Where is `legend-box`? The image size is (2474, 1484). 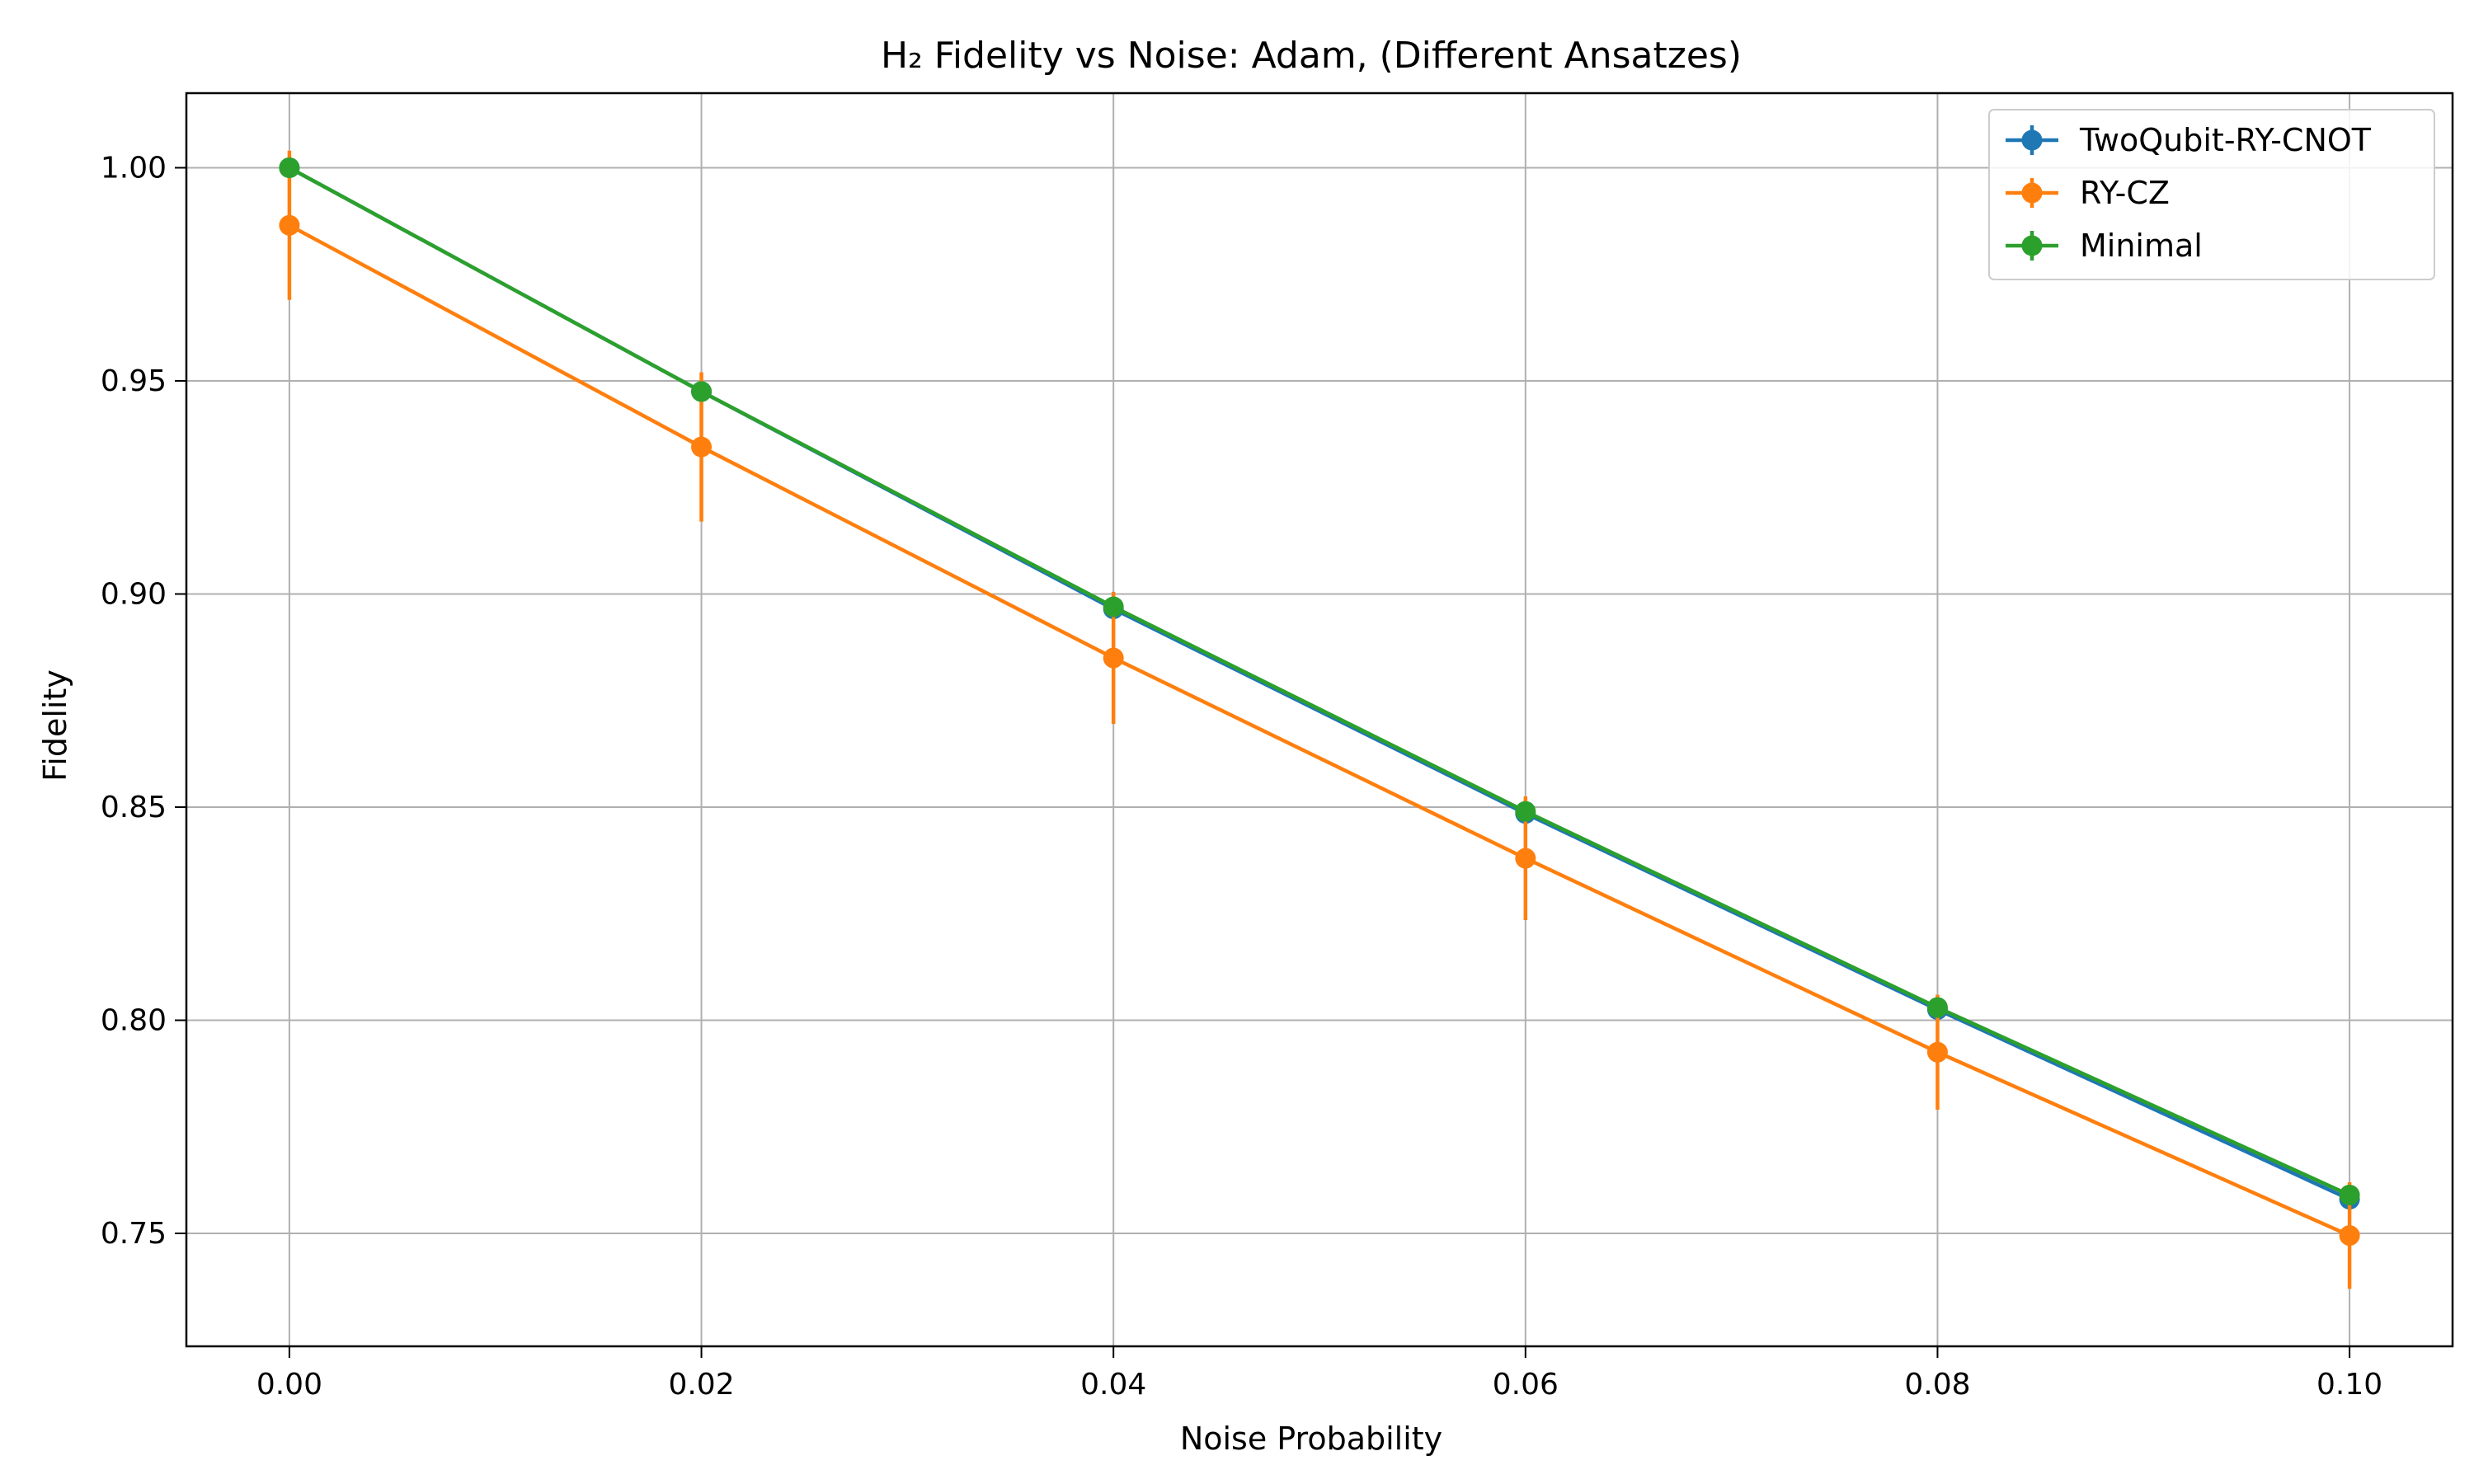 legend-box is located at coordinates (2211, 194).